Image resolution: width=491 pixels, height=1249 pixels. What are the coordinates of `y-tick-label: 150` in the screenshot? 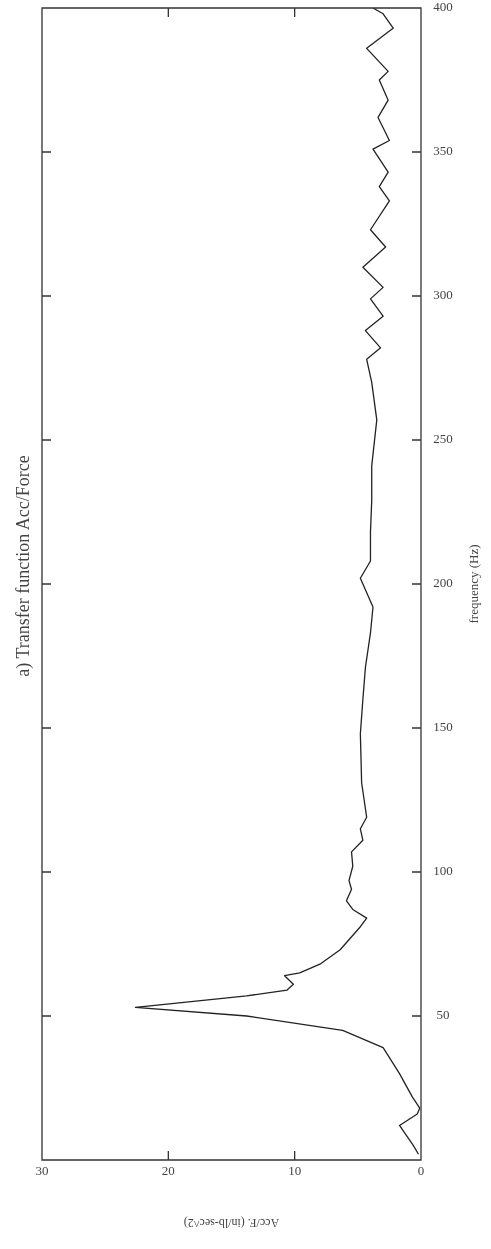 It's located at (443, 727).